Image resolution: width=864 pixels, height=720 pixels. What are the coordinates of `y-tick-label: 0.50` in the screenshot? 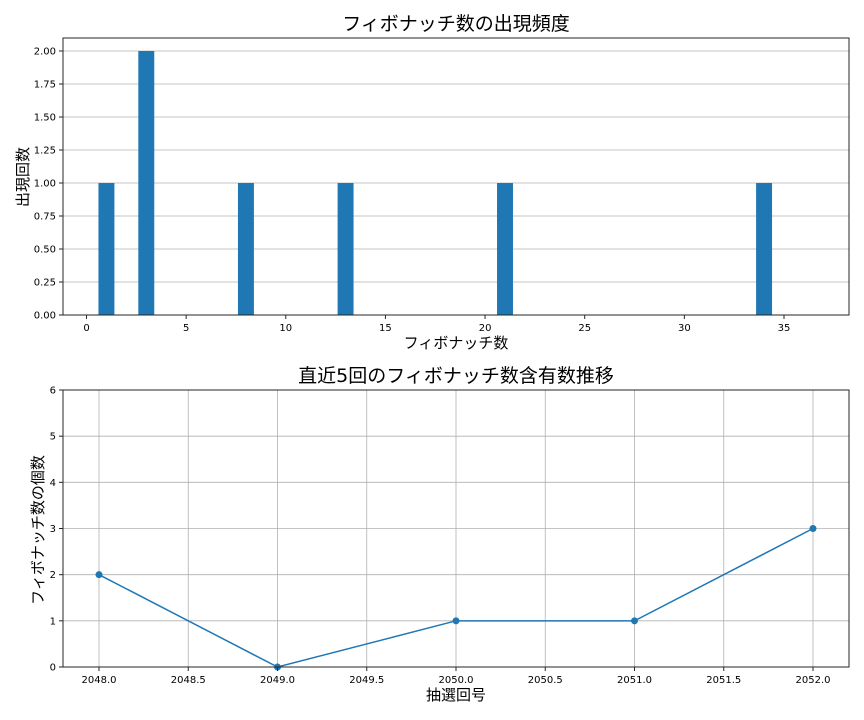 It's located at (45, 250).